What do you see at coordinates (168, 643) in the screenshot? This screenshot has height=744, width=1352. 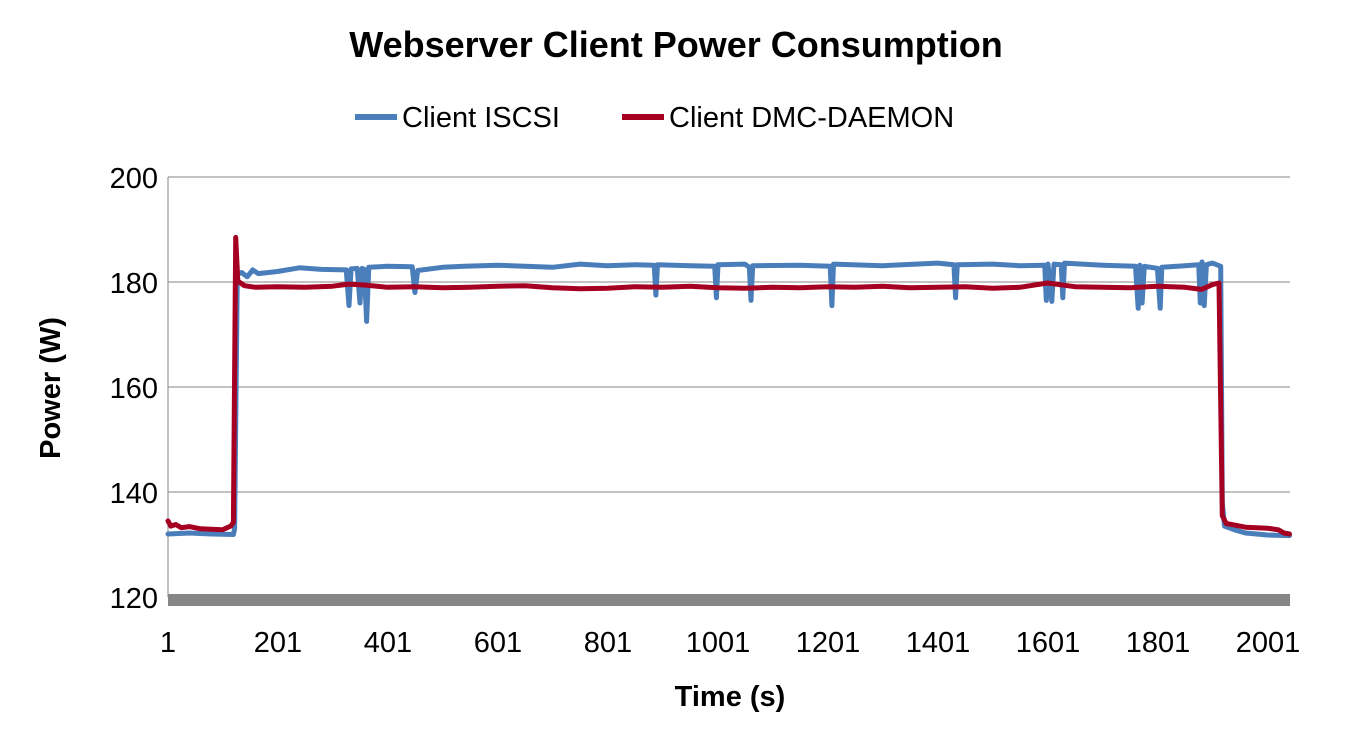 I see `x-tick-label-1: 1` at bounding box center [168, 643].